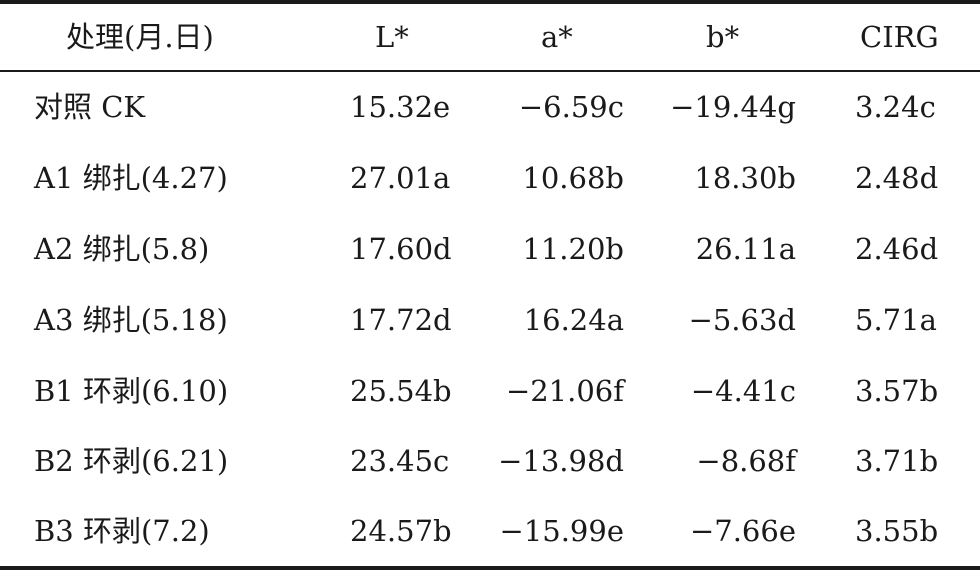 Image resolution: width=980 pixels, height=570 pixels. Describe the element at coordinates (897, 391) in the screenshot. I see `cell-cirg: 3.57b` at that location.